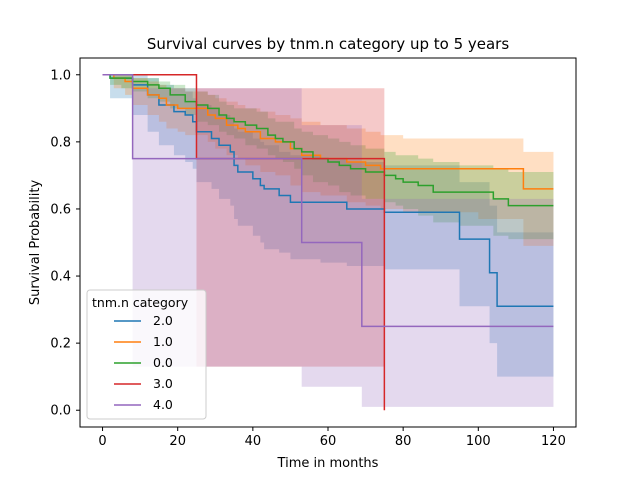  I want to click on y-tick-label: 0.6, so click(60, 209).